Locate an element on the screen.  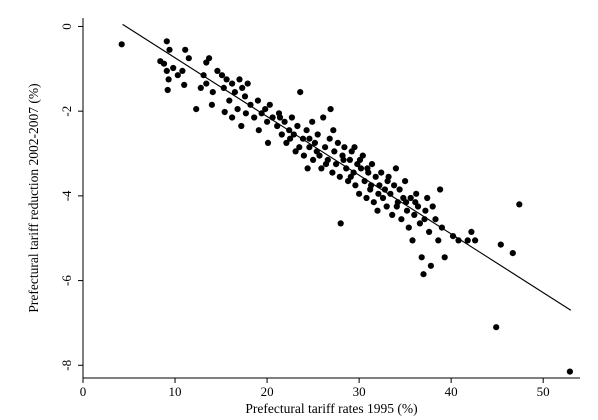
x-tick-label: 40 is located at coordinates (451, 391).